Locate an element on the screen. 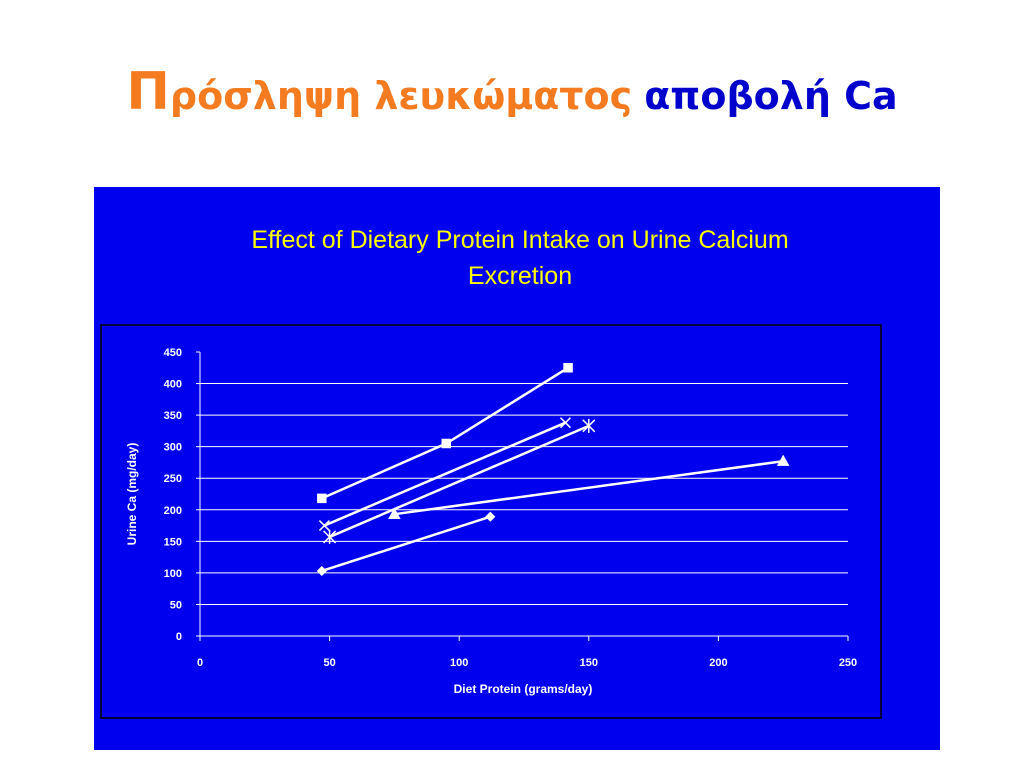 The image size is (1024, 768). title-blue: αποβολή Ca is located at coordinates (771, 96).